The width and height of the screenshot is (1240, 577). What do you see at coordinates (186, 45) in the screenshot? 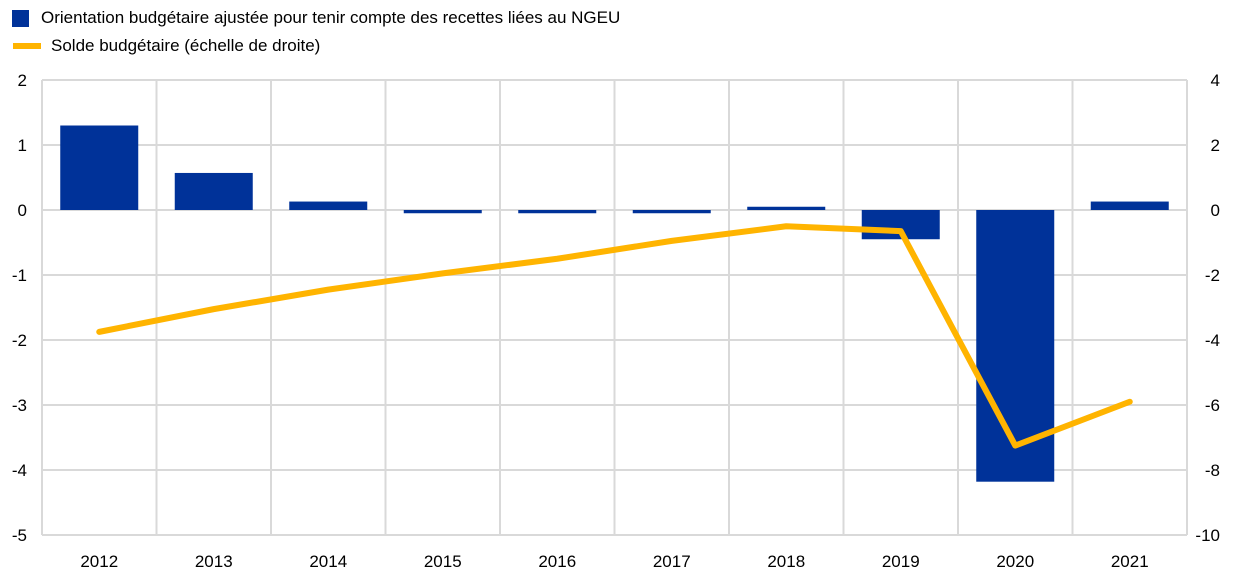
I see `legend-label-balance: Solde budgétaire (échelle de droite)` at bounding box center [186, 45].